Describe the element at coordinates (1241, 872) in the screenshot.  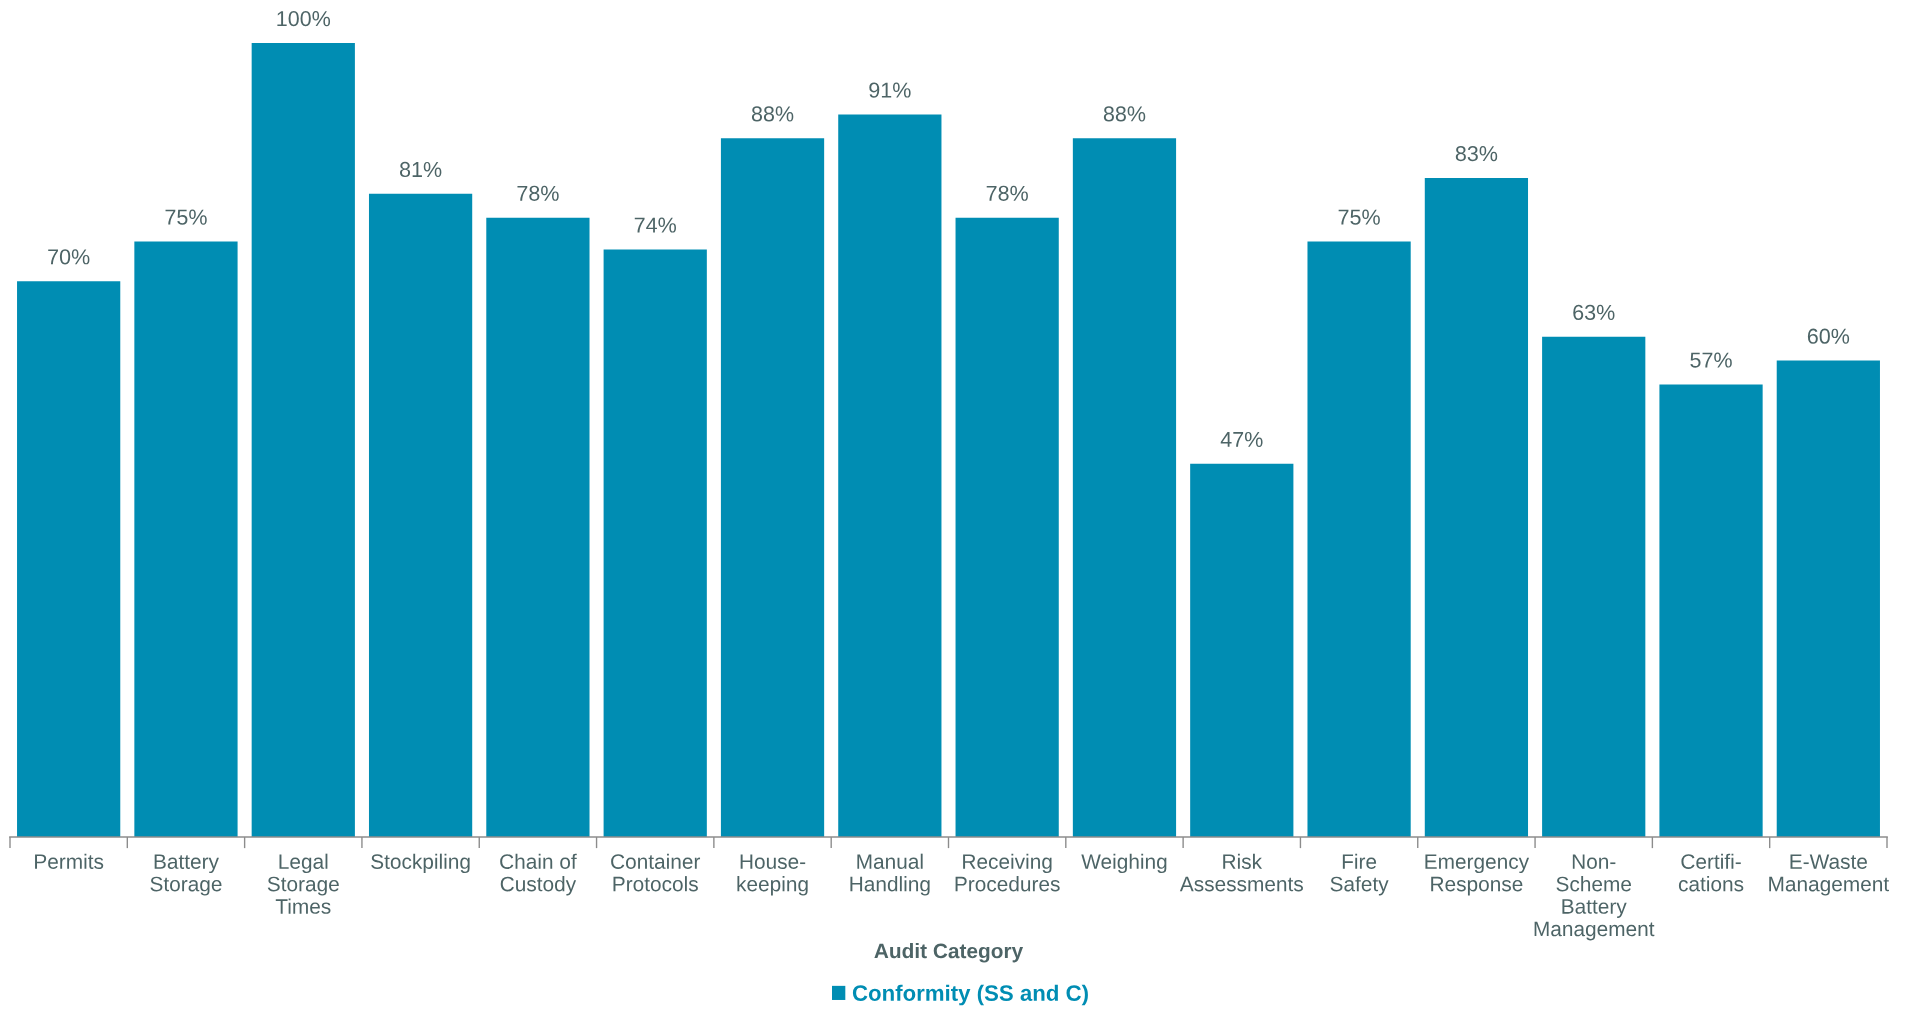
I see `x-tick-label: Risk Assessments` at that location.